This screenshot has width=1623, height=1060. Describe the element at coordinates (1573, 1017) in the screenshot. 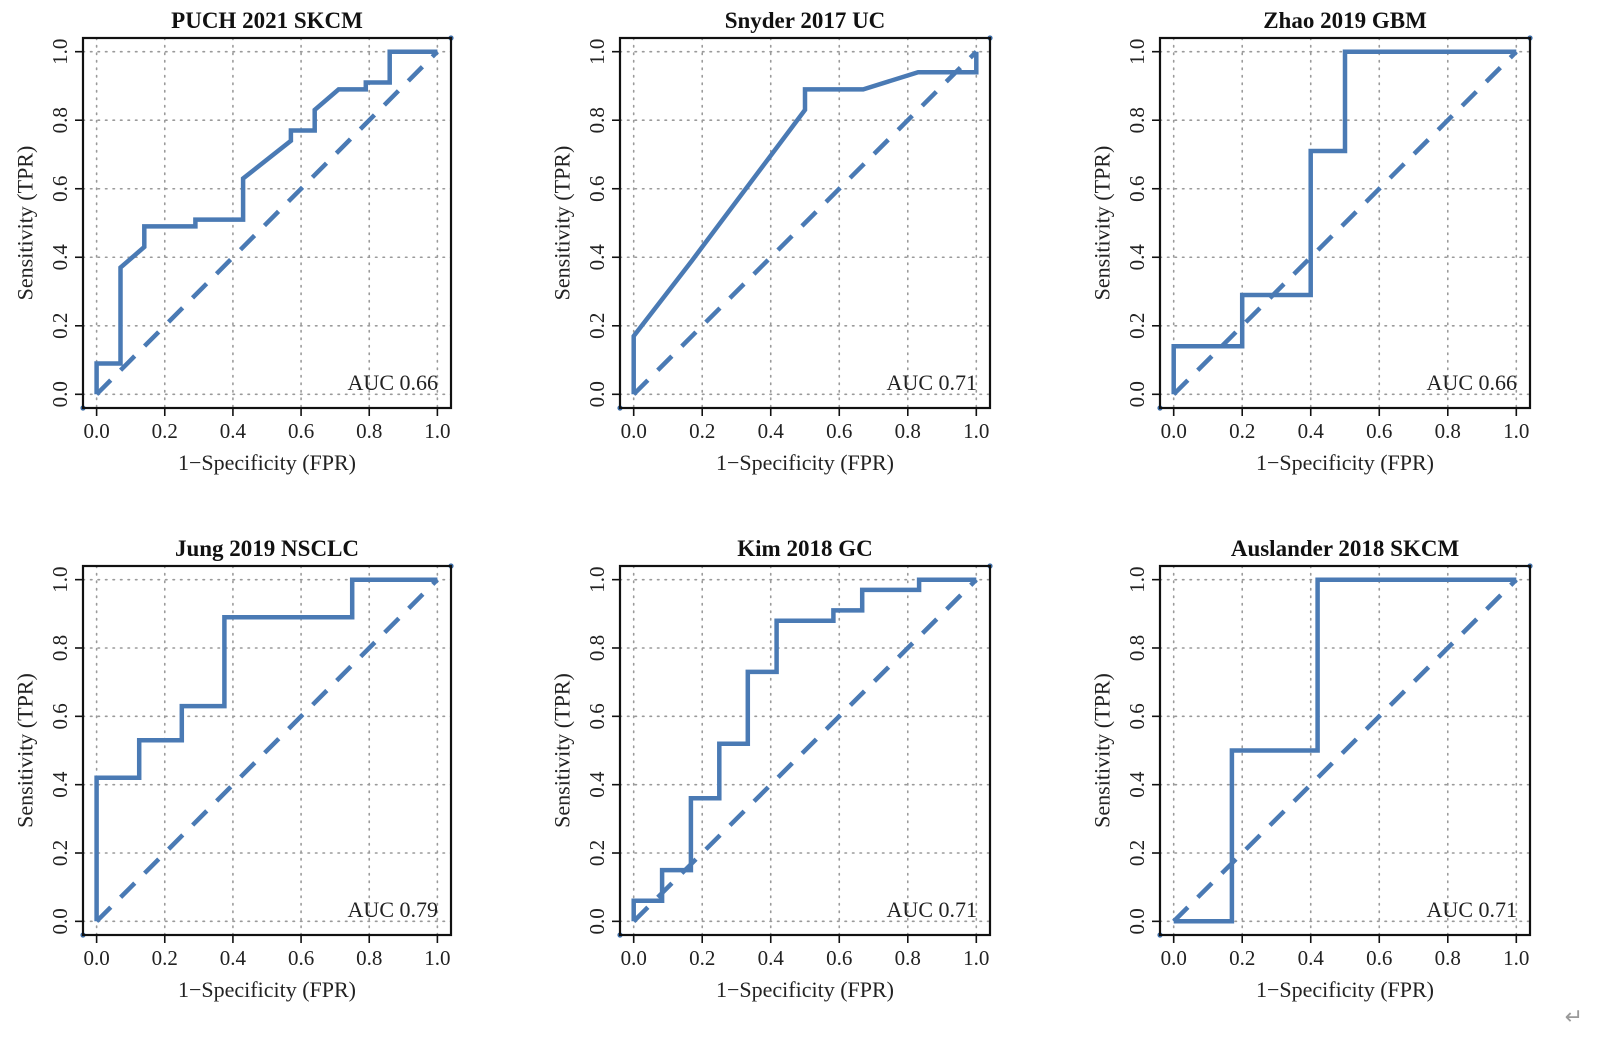

I see `return-glyph: ↵` at that location.